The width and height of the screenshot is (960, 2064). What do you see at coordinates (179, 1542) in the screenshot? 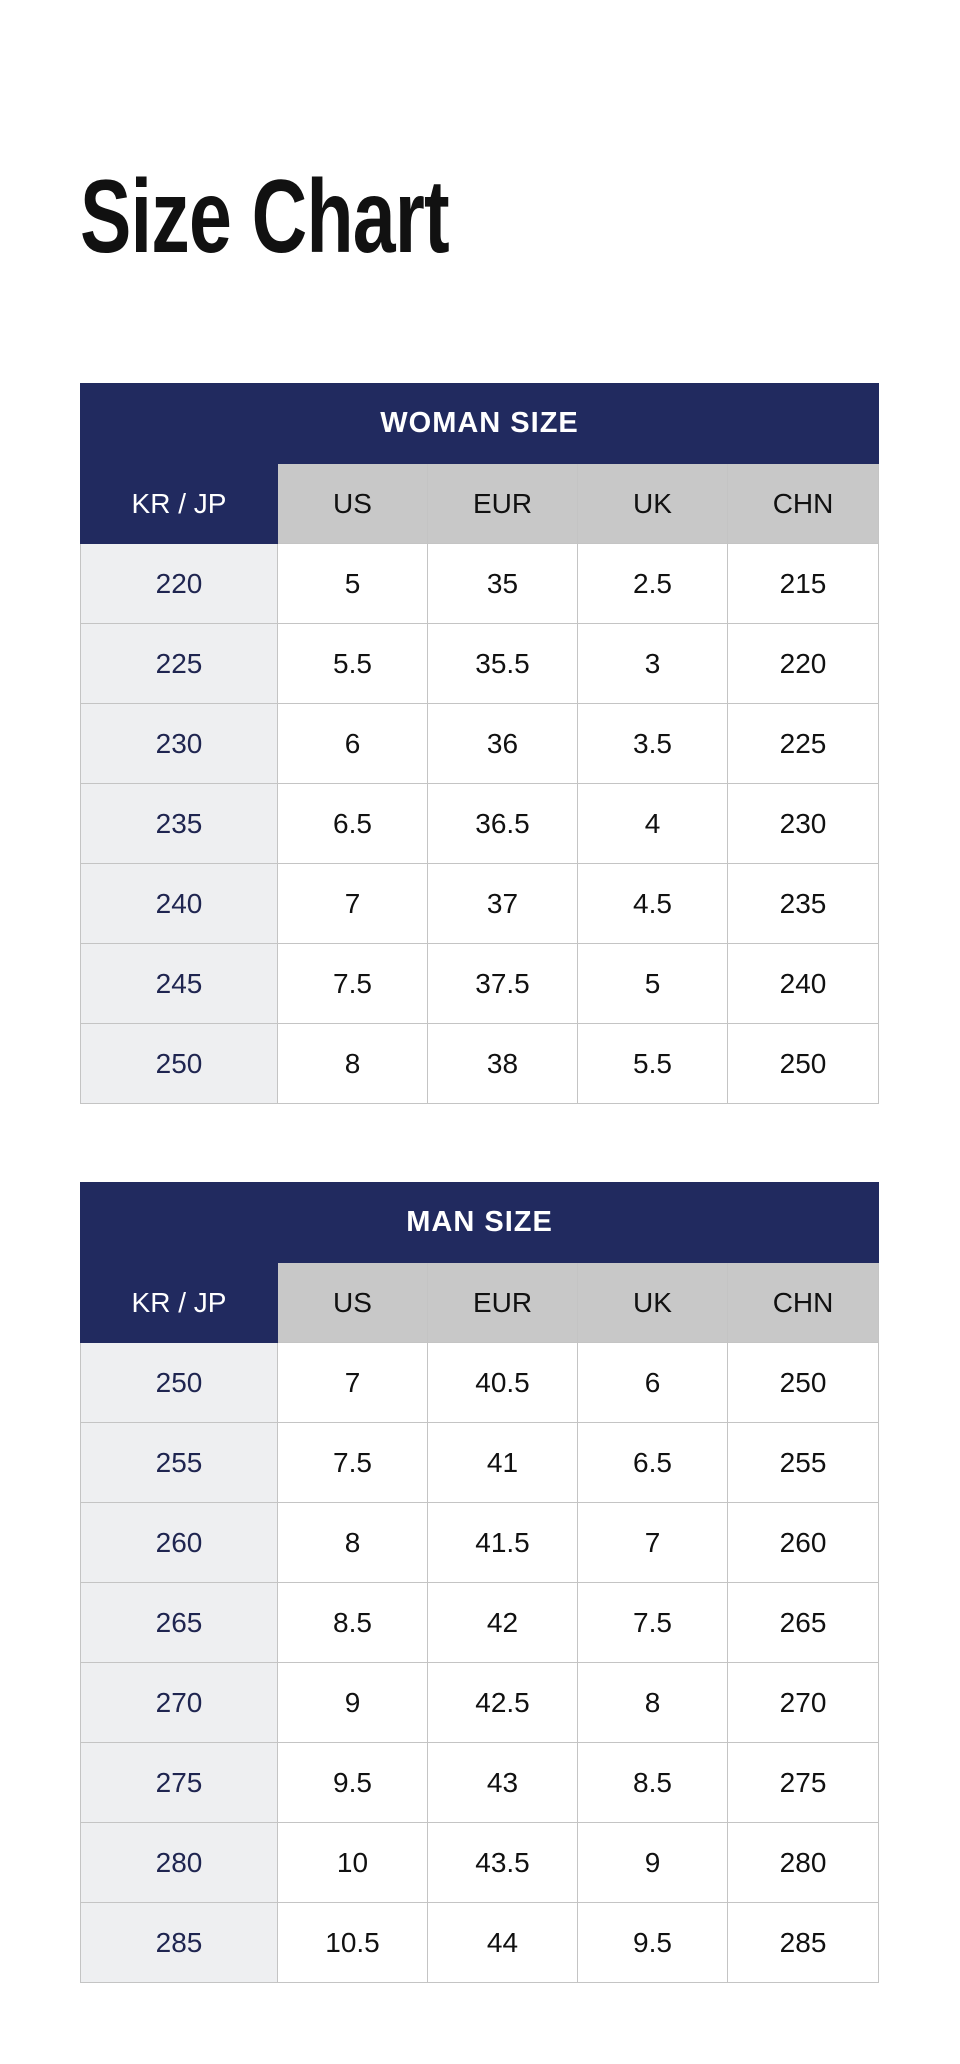
I see `size-key-cell: 260` at bounding box center [179, 1542].